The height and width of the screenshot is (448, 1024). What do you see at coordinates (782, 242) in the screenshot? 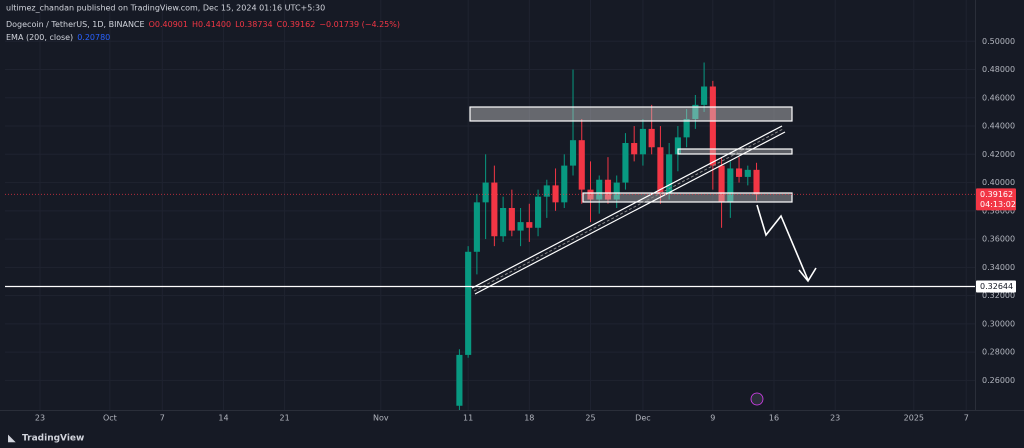
I see `projection-arrow` at bounding box center [782, 242].